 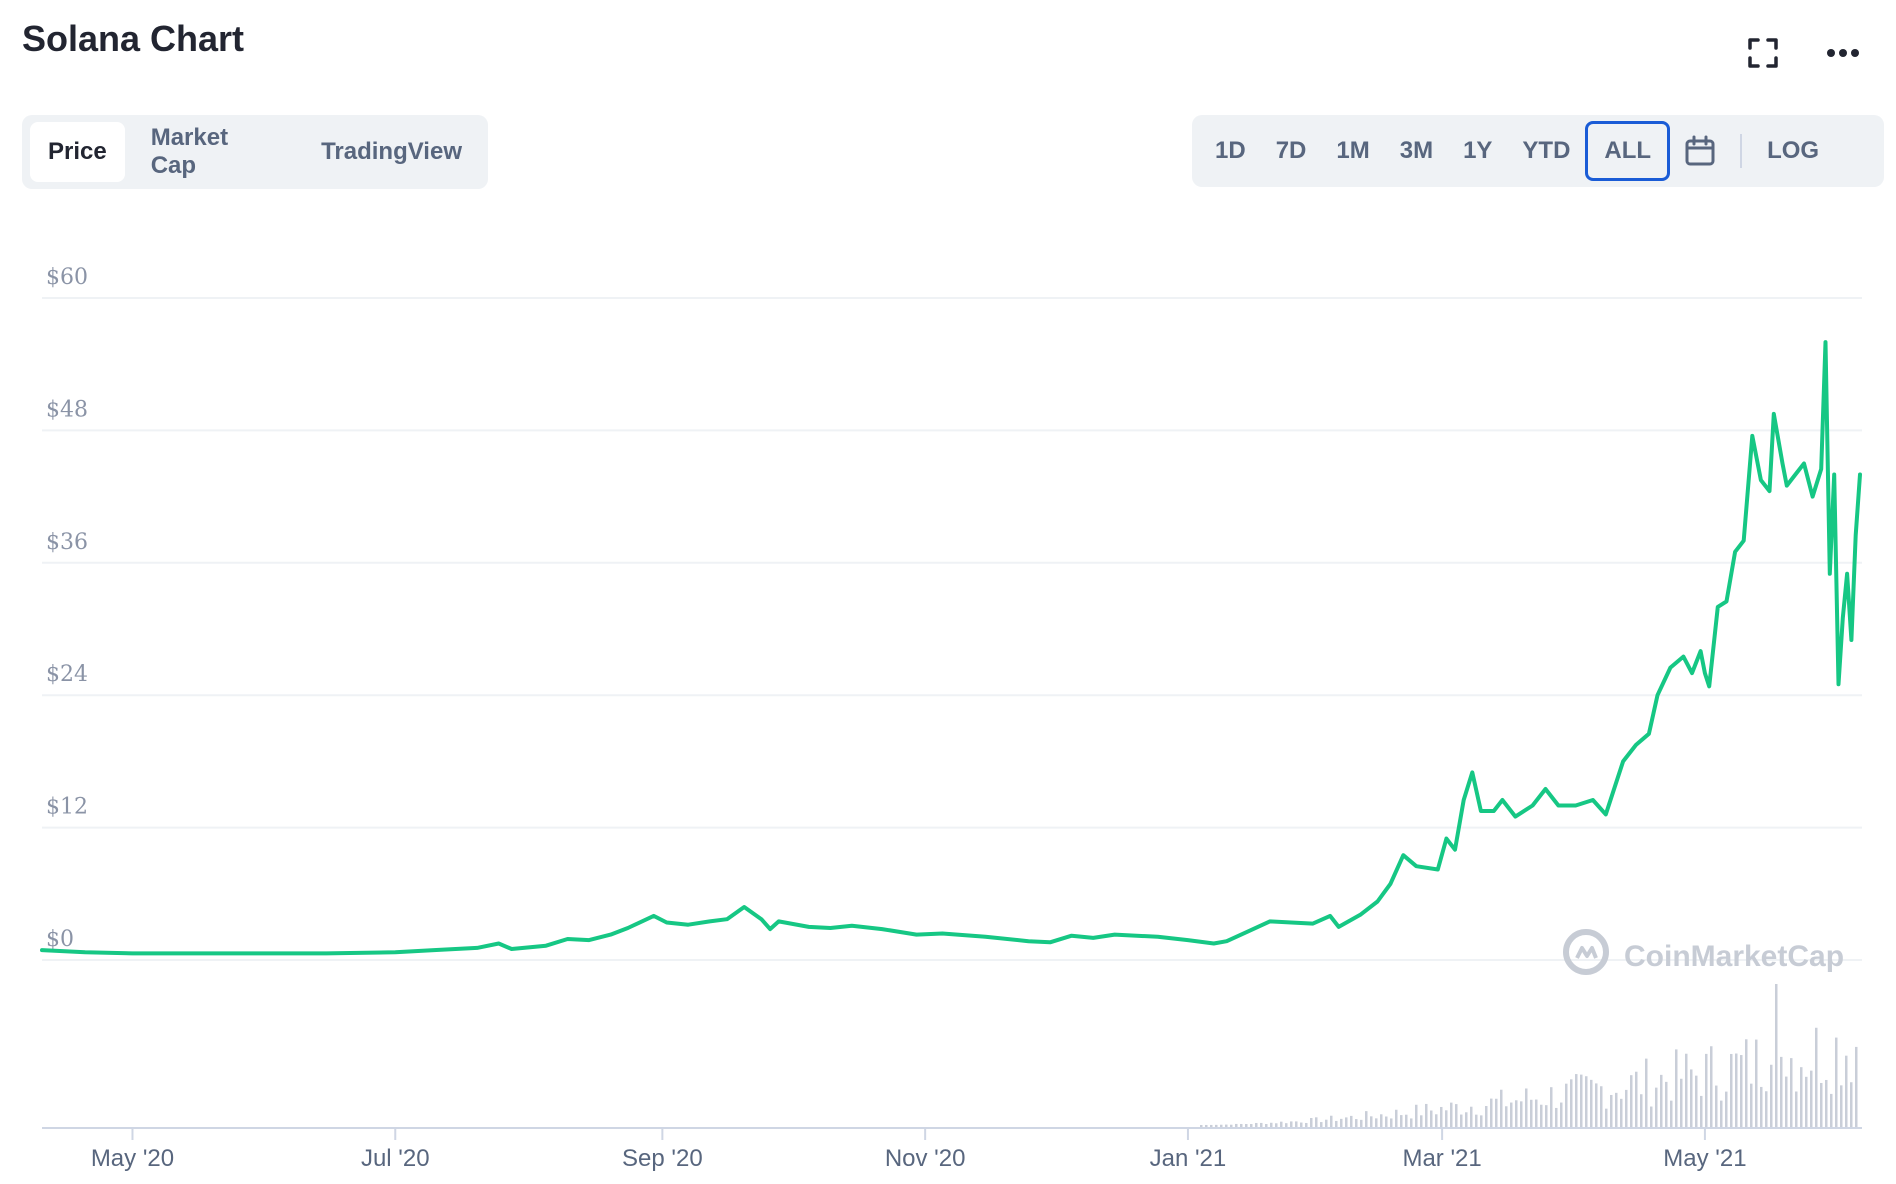 What do you see at coordinates (1628, 151) in the screenshot?
I see `range-all: ALL` at bounding box center [1628, 151].